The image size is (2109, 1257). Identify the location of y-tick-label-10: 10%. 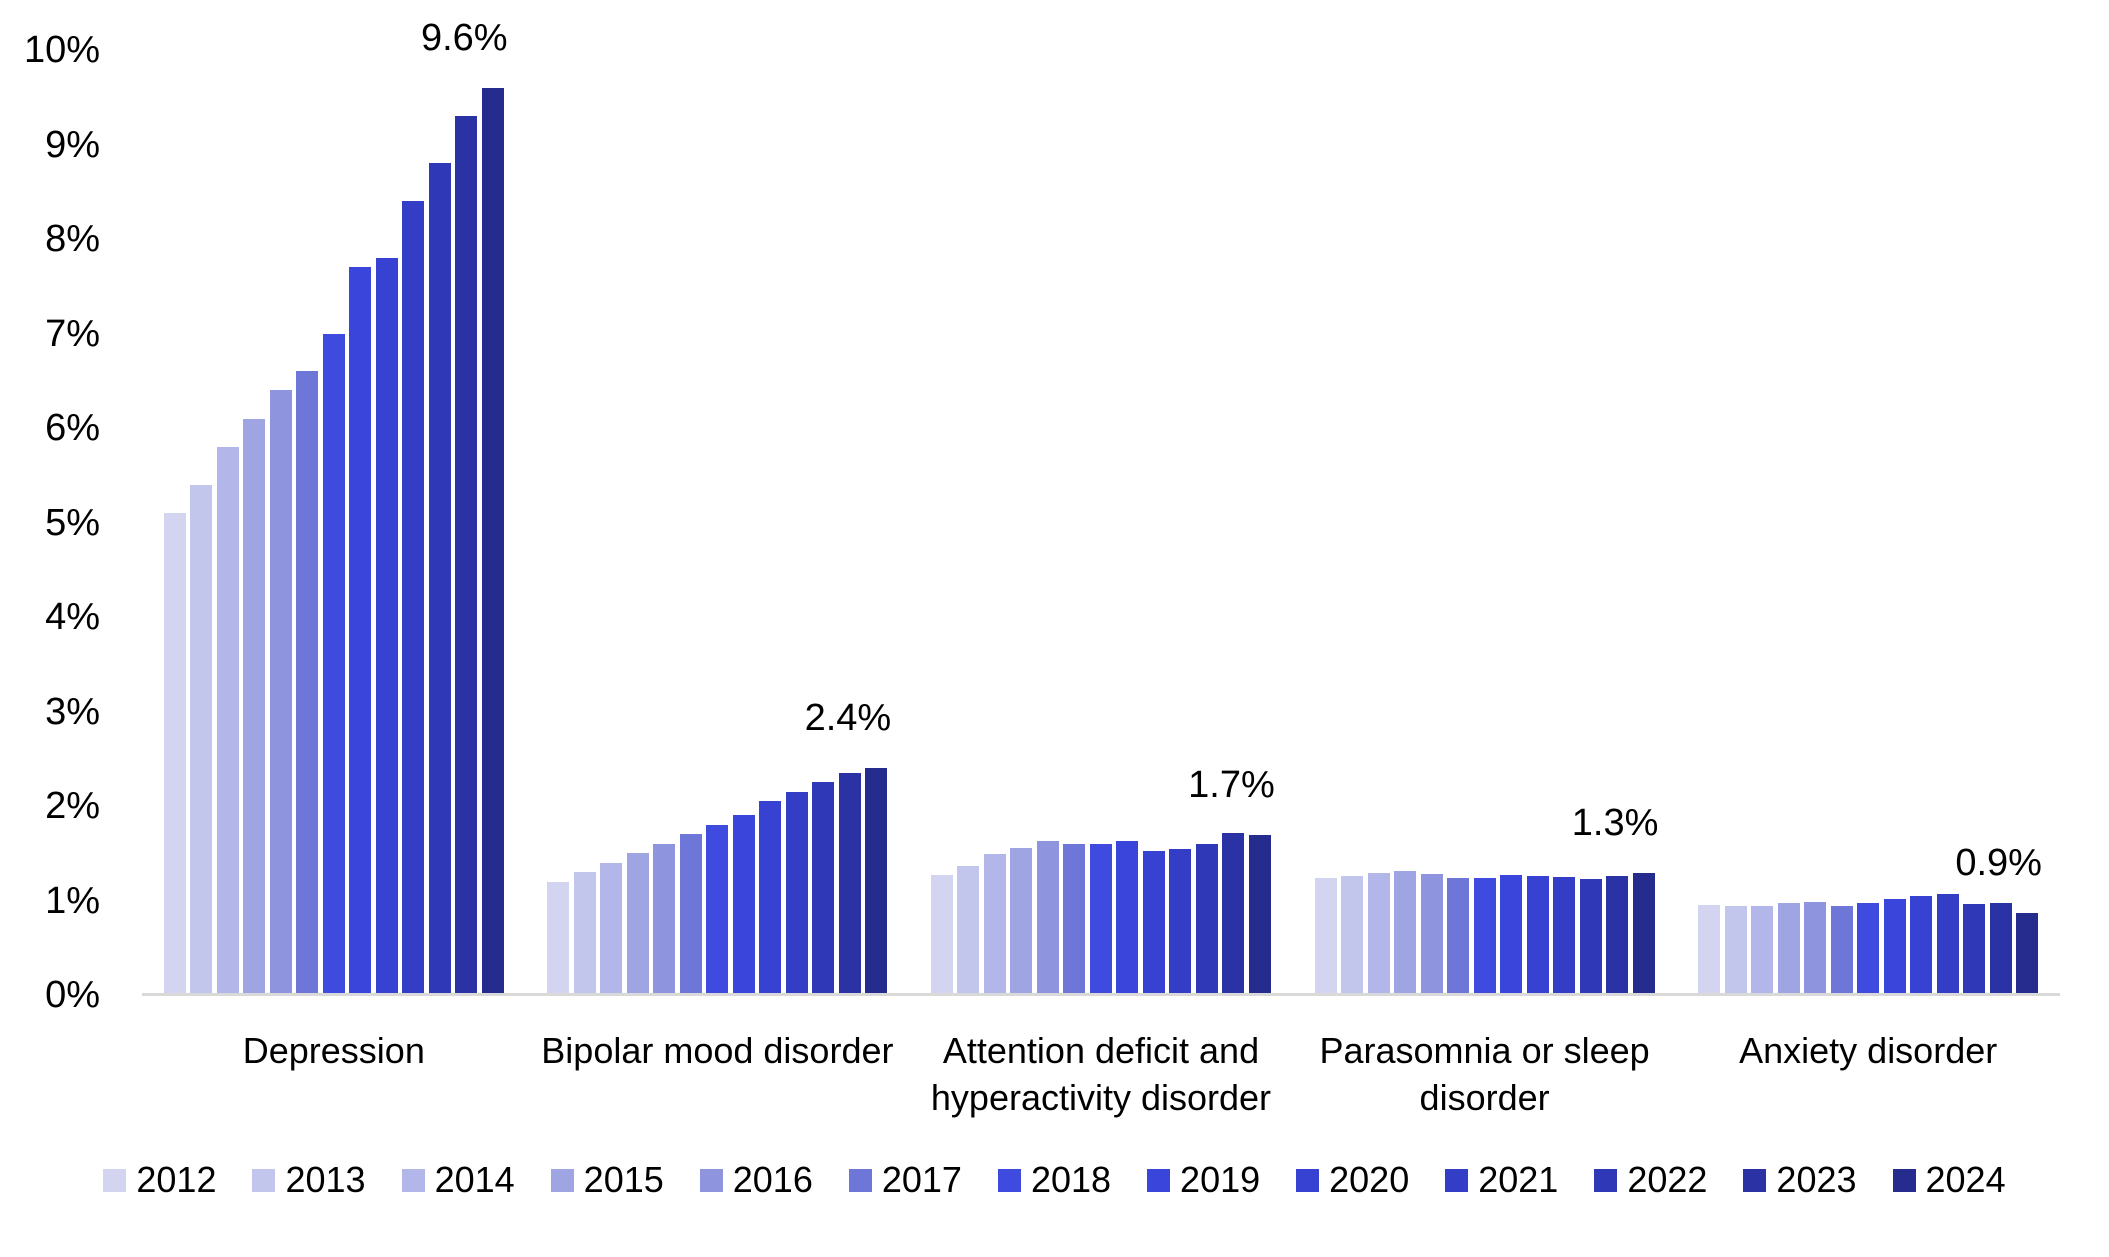
(61, 50).